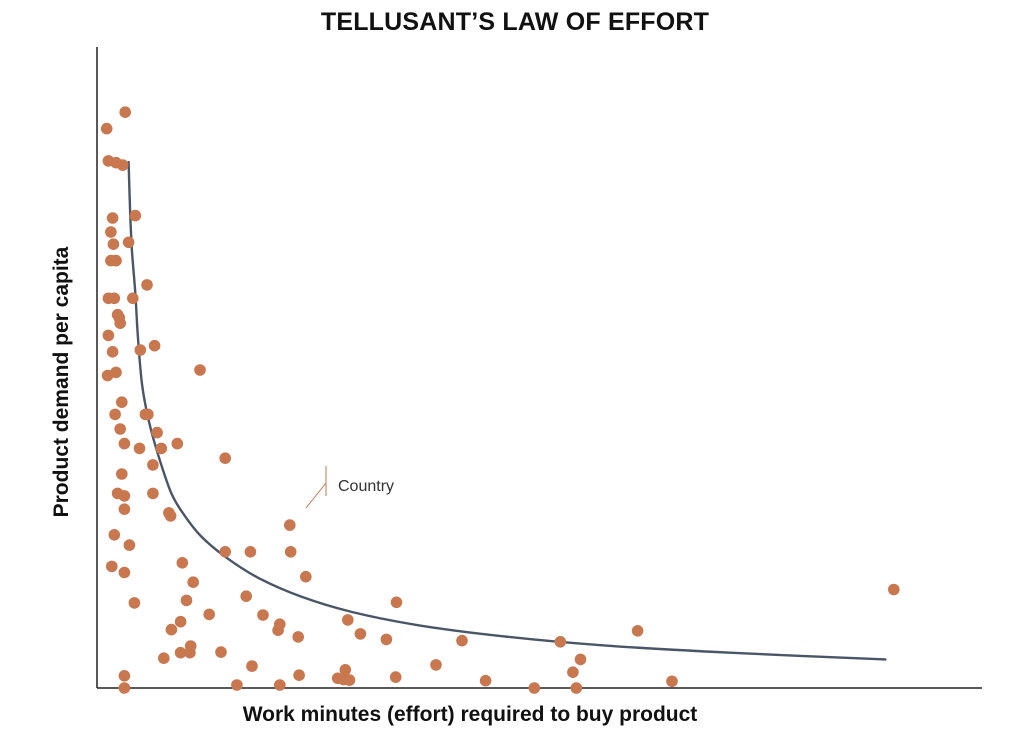 The height and width of the screenshot is (748, 1024). What do you see at coordinates (515, 22) in the screenshot?
I see `chart-title: TELLUSANT’S LAW OF EFFORT` at bounding box center [515, 22].